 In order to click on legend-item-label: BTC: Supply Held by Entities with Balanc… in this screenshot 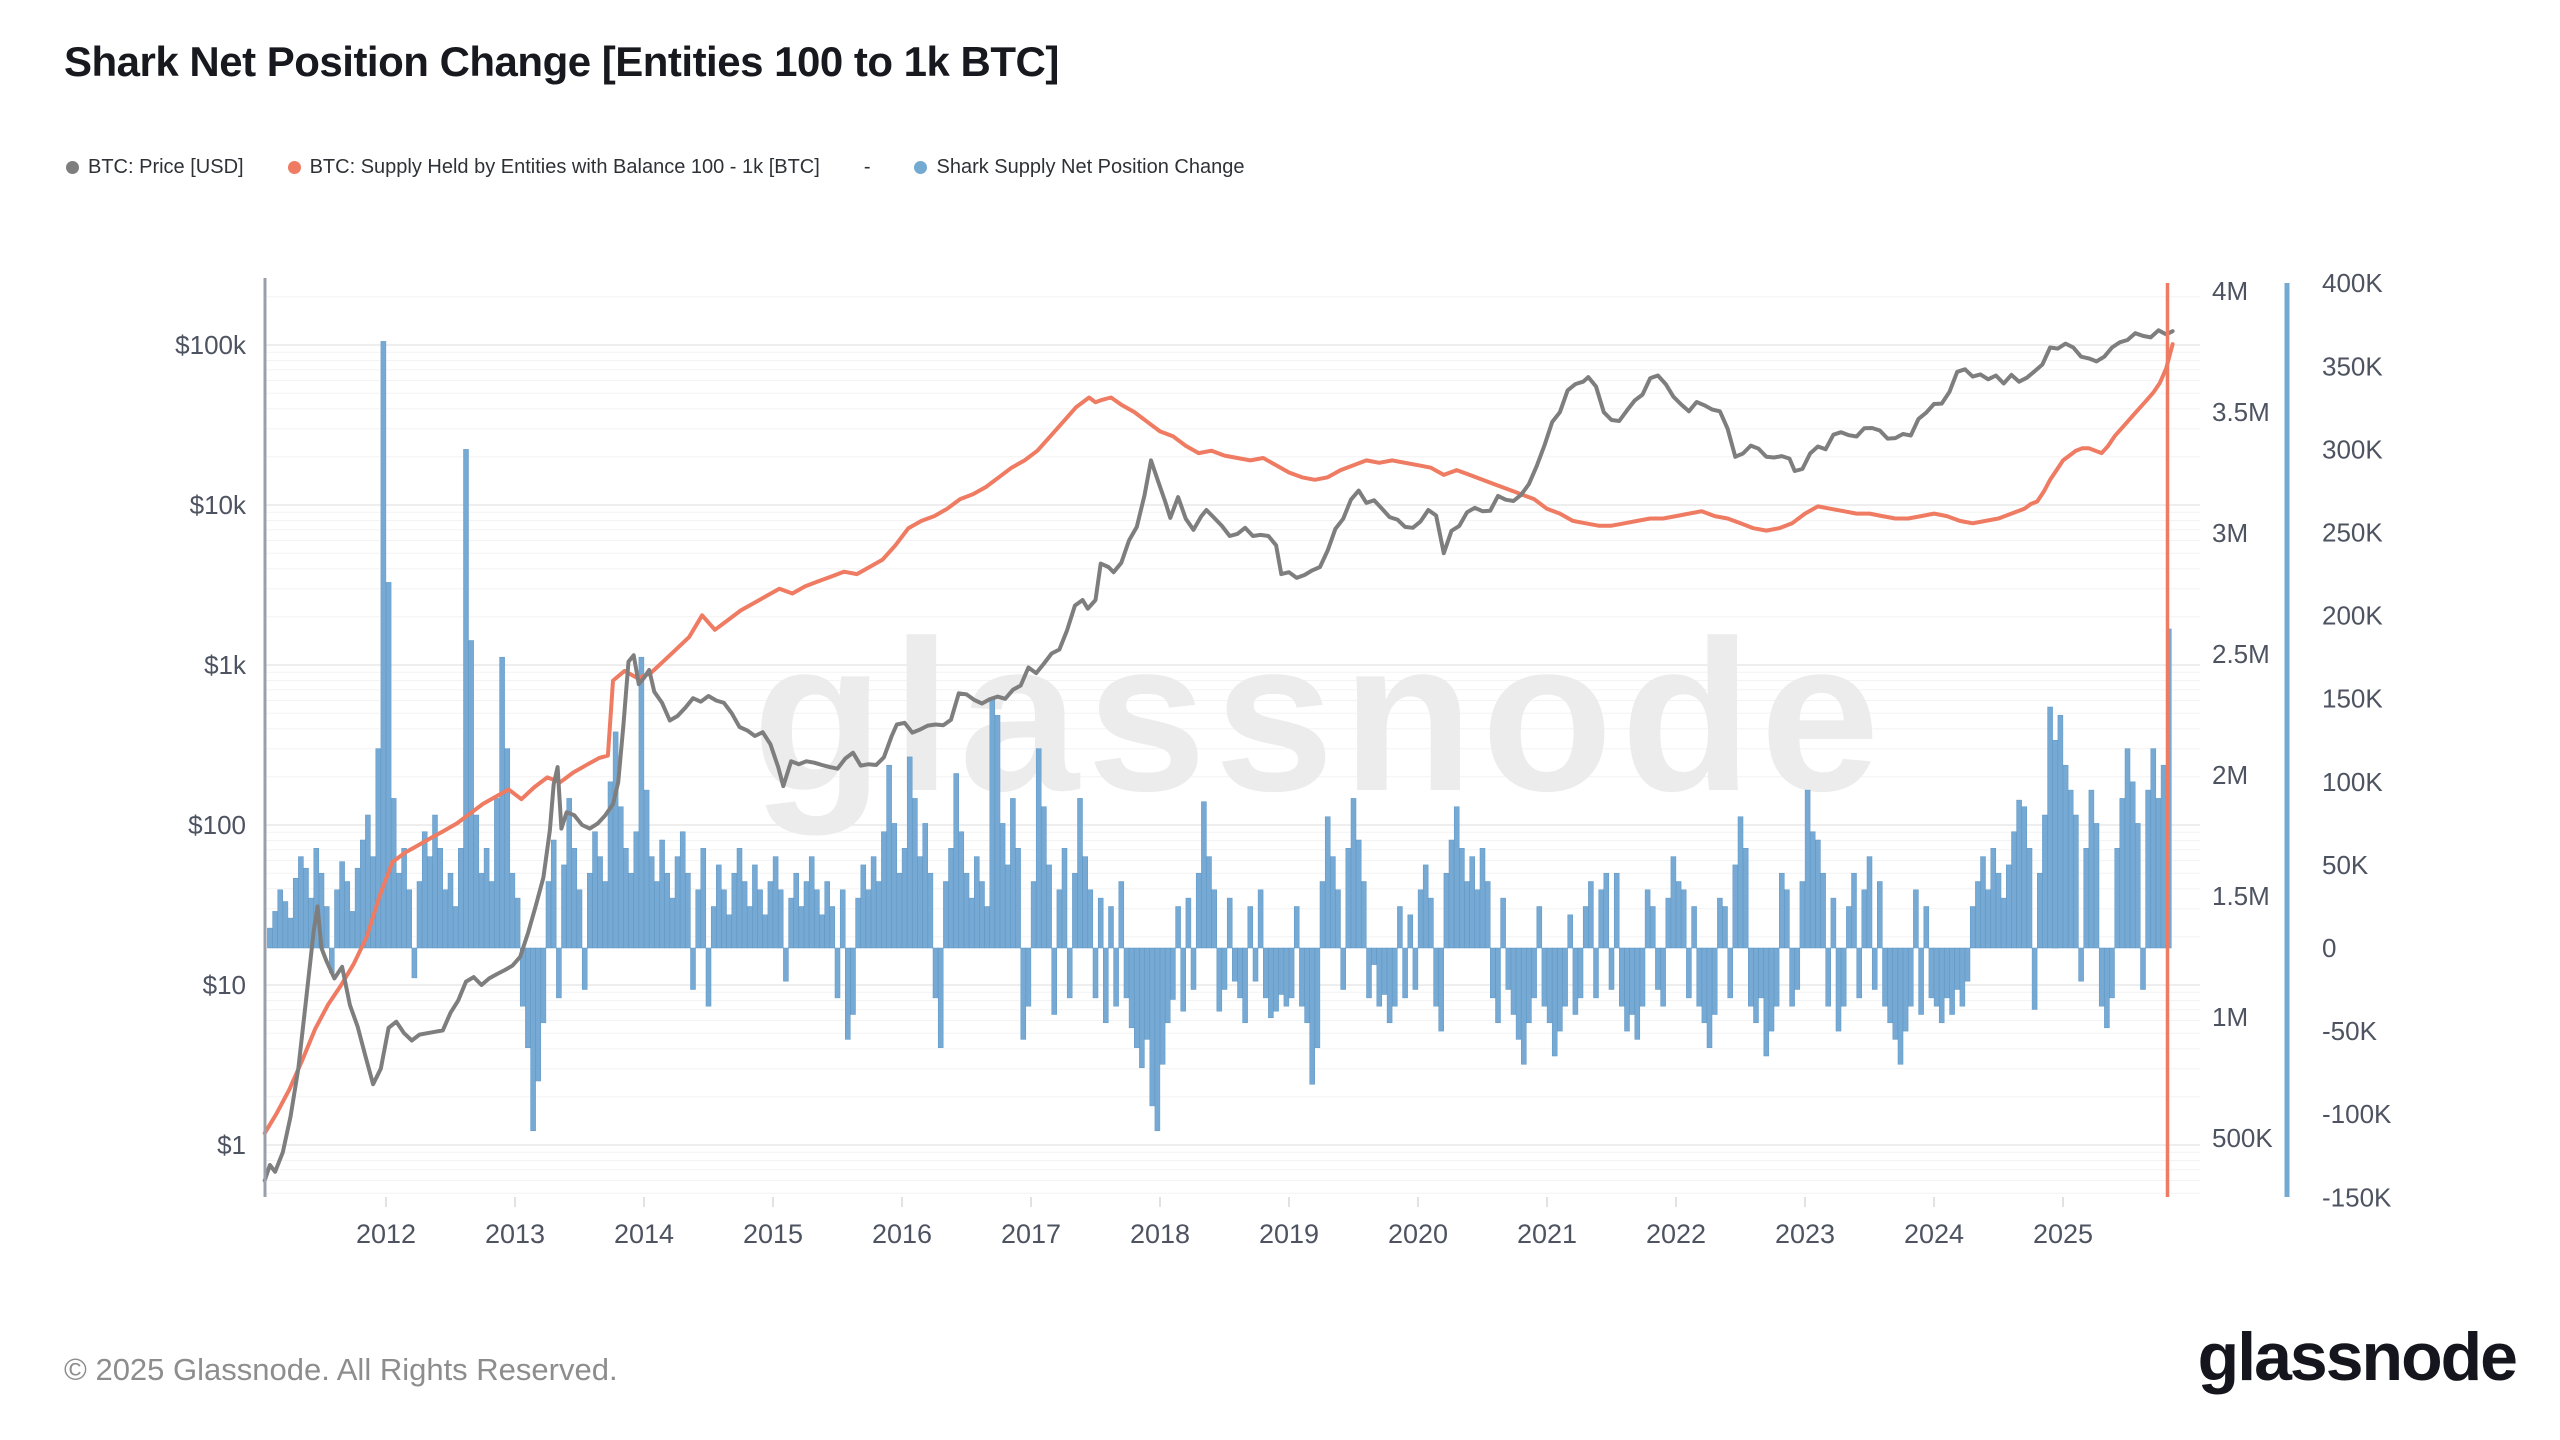, I will do `click(564, 167)`.